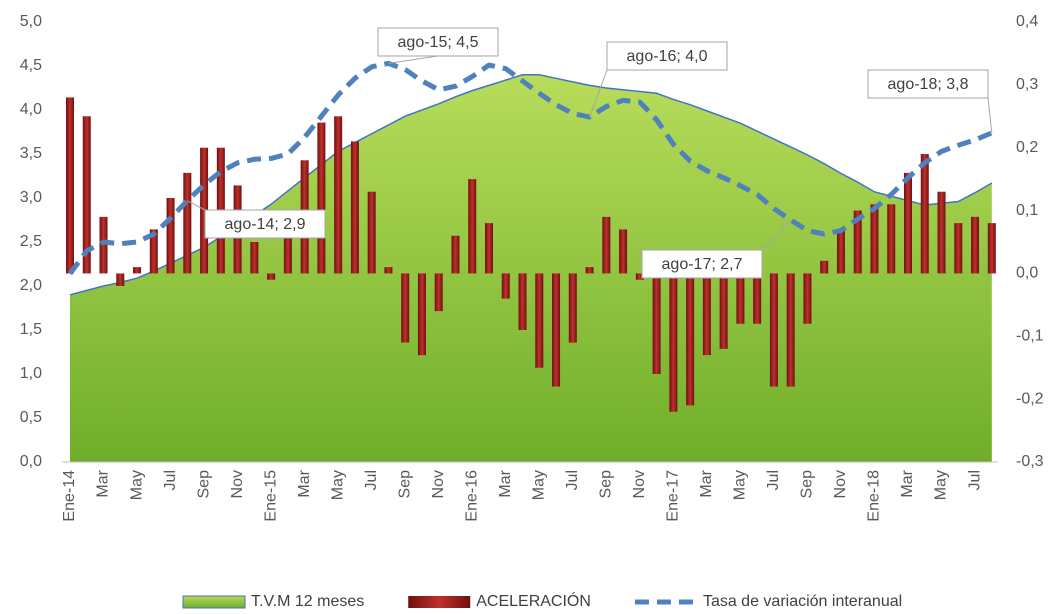  I want to click on y2-tick-label: 0,1, so click(1027, 210).